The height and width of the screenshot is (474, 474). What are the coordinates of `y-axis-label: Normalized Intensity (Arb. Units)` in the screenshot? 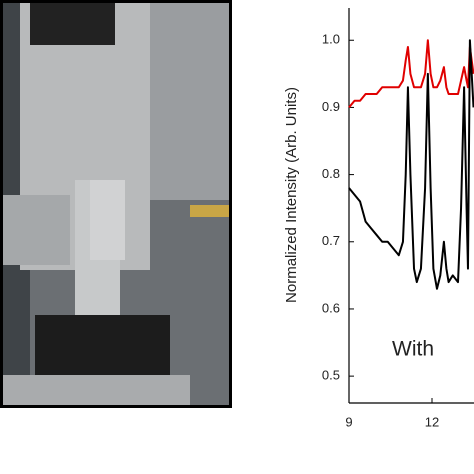 It's located at (291, 195).